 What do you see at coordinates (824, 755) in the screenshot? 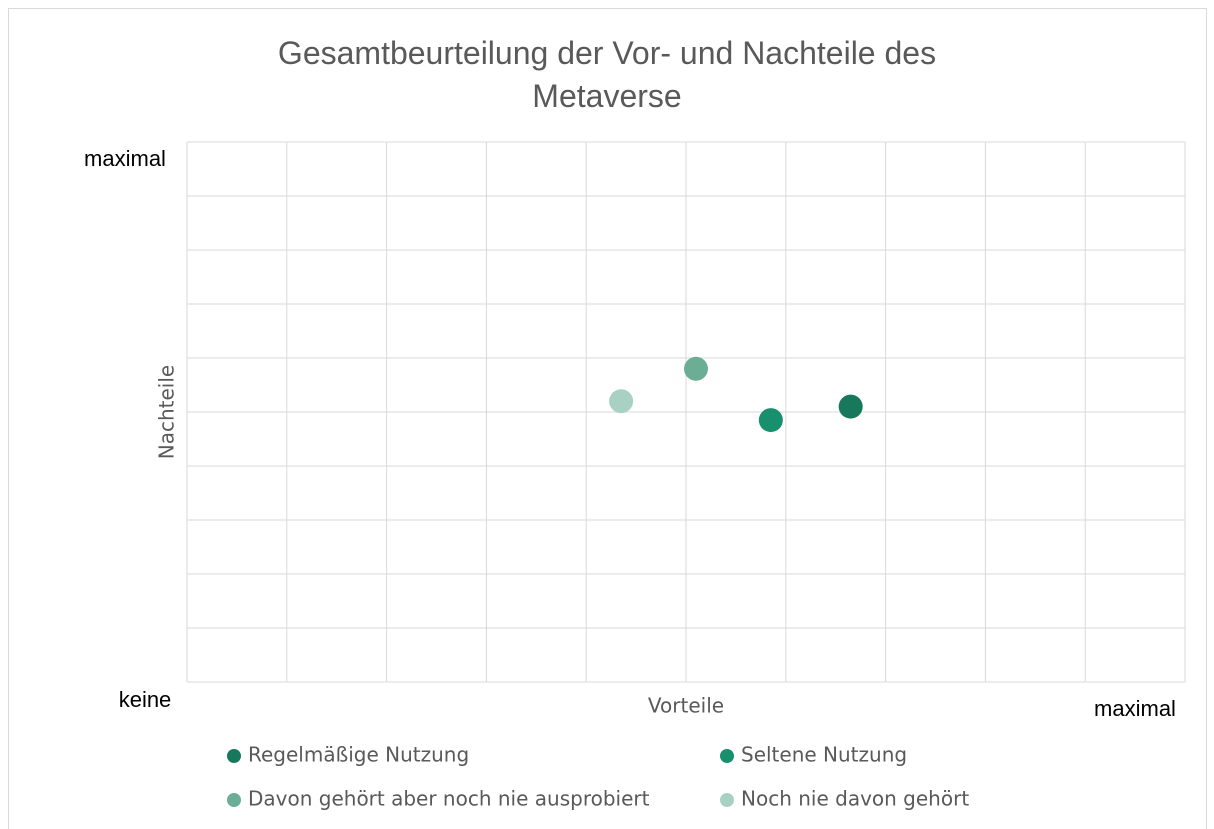
I see `legend-label: Seltene Nutzung` at bounding box center [824, 755].